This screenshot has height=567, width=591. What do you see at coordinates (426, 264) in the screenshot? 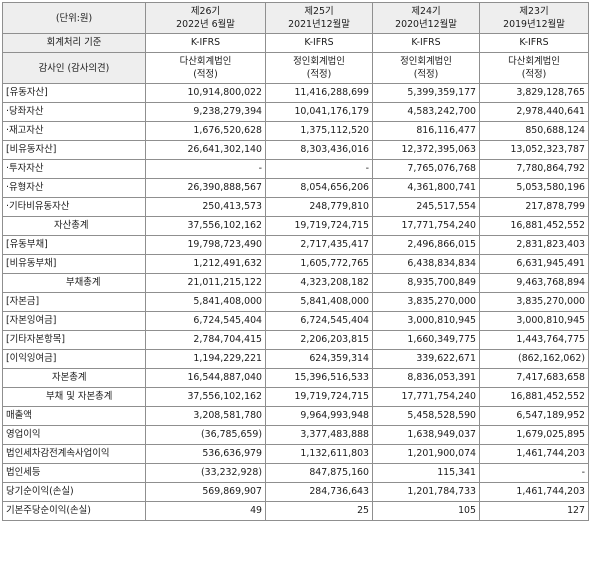
I see `cell-value: 6,438,834,834` at bounding box center [426, 264].